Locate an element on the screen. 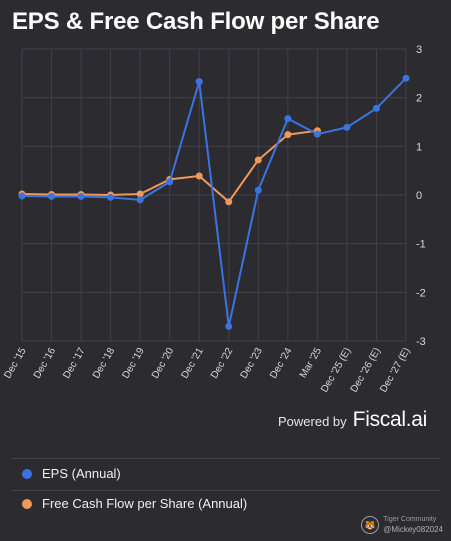 The width and height of the screenshot is (451, 541). x-tick-label: Dec '26 (E) is located at coordinates (366, 370).